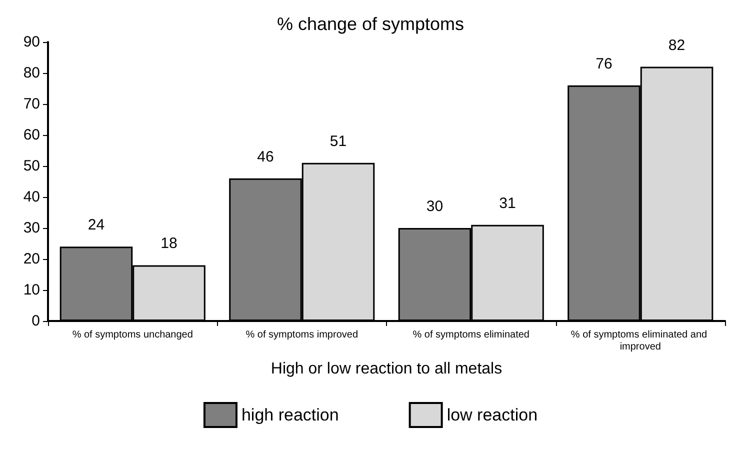  I want to click on y-tick-label: 70, so click(31, 104).